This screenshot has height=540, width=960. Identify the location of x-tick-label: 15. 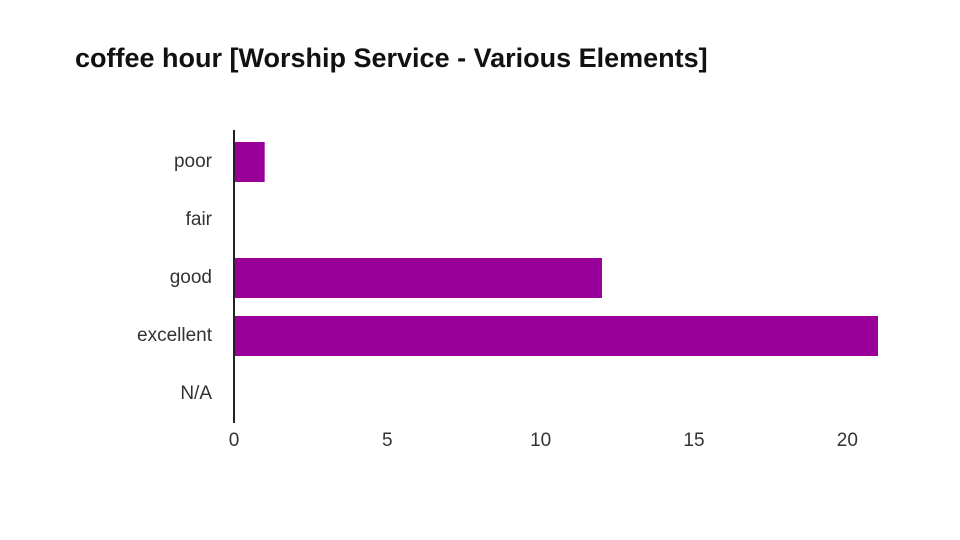
(693, 440).